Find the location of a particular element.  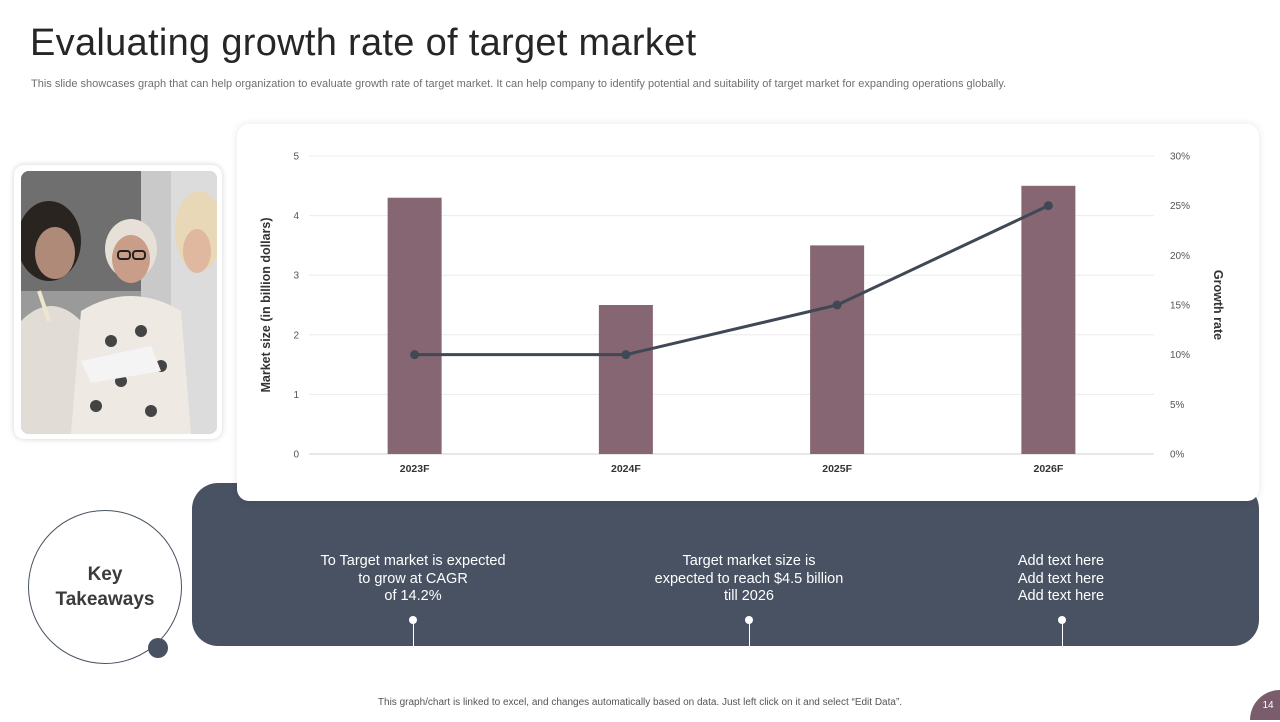

team-photo is located at coordinates (119, 302).